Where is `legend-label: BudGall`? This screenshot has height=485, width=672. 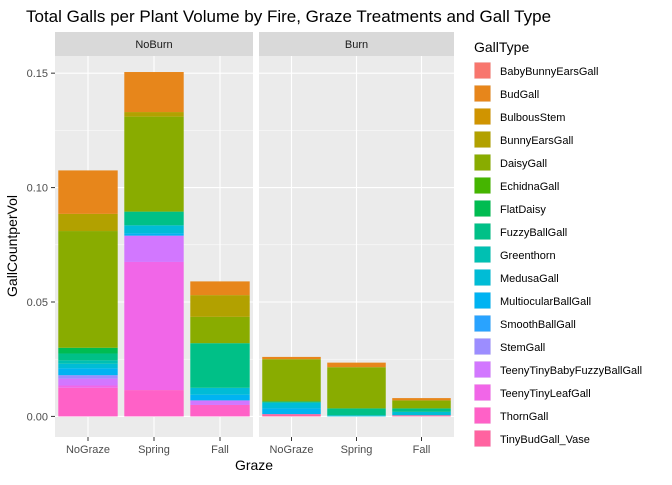
legend-label: BudGall is located at coordinates (519, 95).